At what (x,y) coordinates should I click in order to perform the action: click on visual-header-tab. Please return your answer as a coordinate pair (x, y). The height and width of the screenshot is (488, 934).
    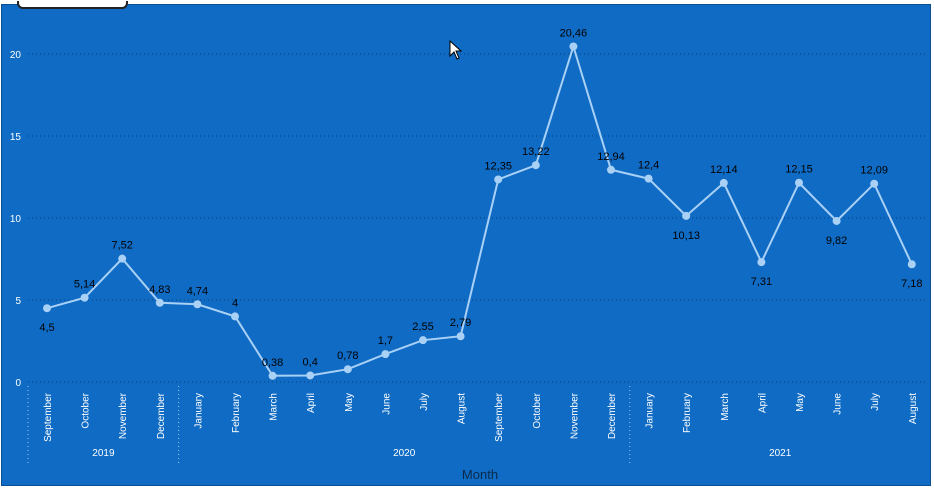
    Looking at the image, I should click on (72, 5).